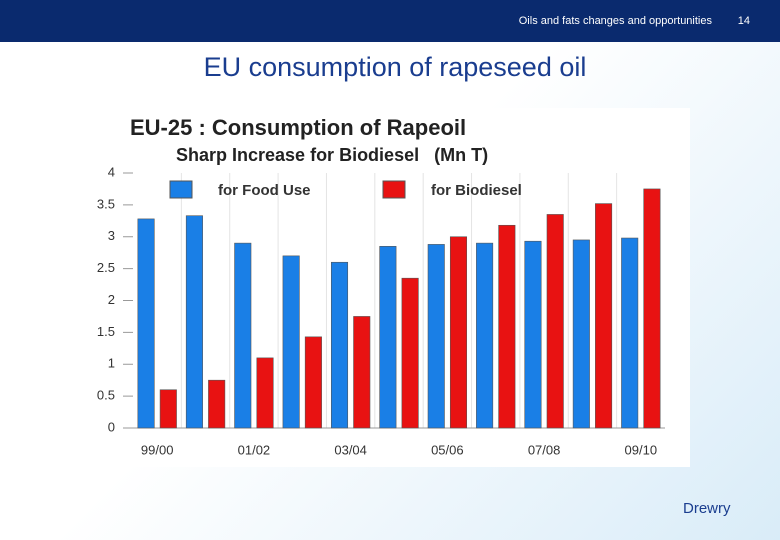 The height and width of the screenshot is (540, 780). I want to click on x-tick-label: 05/06, so click(447, 449).